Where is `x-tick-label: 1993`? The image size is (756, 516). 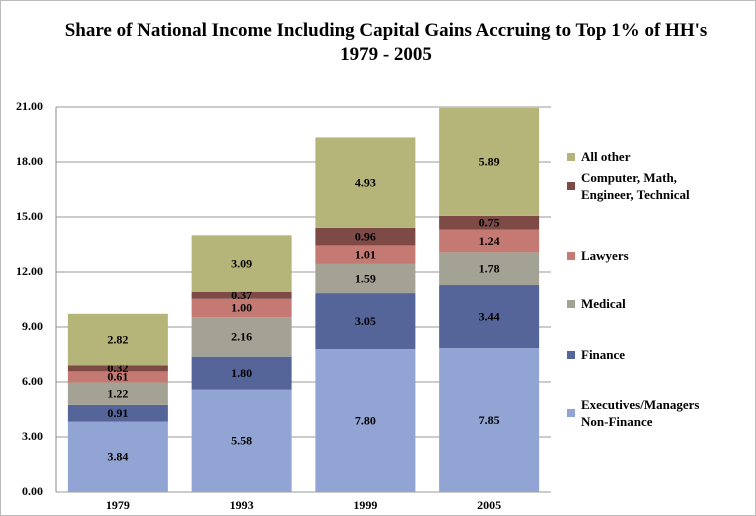
x-tick-label: 1993 is located at coordinates (242, 505).